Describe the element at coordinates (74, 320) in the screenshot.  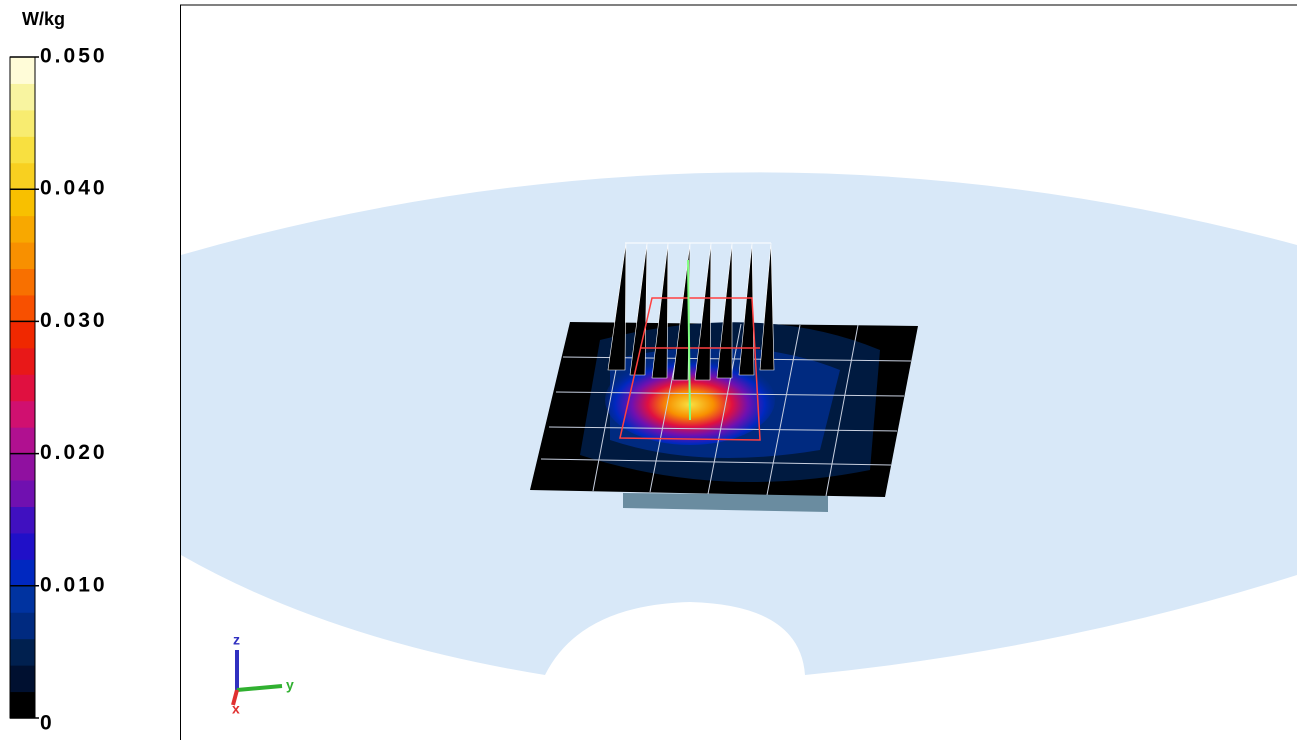
I see `tick-label: 0.030` at that location.